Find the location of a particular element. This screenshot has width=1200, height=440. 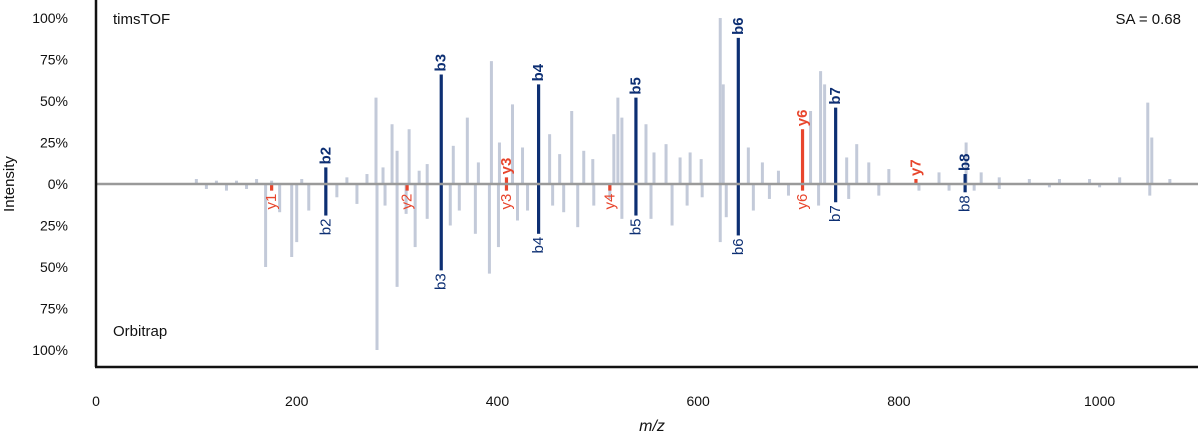

peak-label-b3-top: b3 is located at coordinates (441, 63).